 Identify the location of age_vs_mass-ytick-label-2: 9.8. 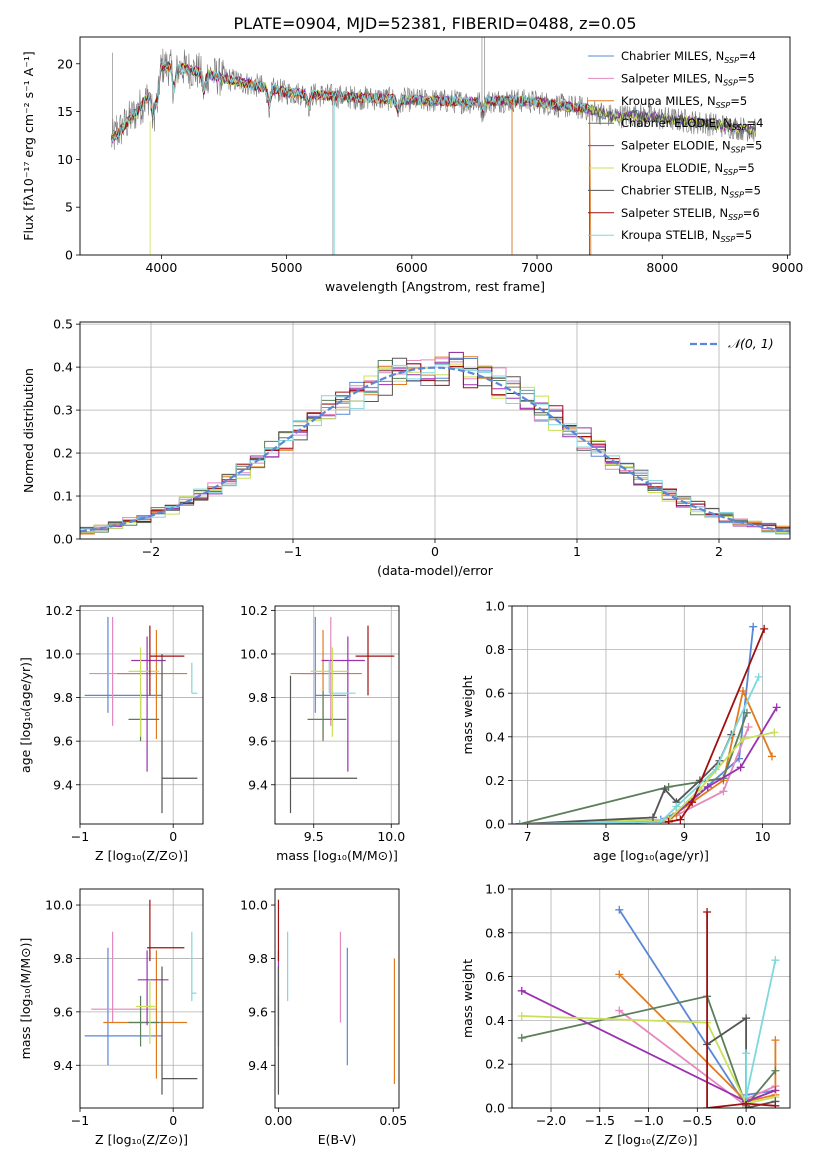
(258, 697).